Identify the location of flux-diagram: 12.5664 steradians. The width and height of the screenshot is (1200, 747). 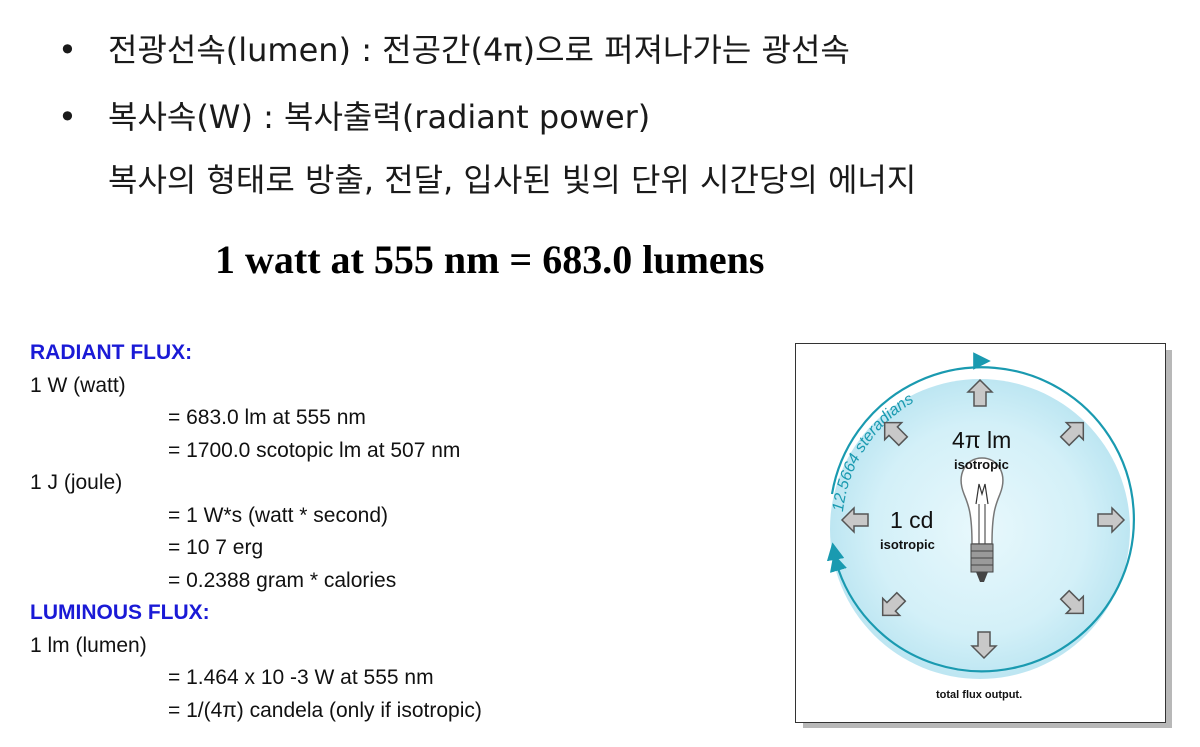
(980, 515).